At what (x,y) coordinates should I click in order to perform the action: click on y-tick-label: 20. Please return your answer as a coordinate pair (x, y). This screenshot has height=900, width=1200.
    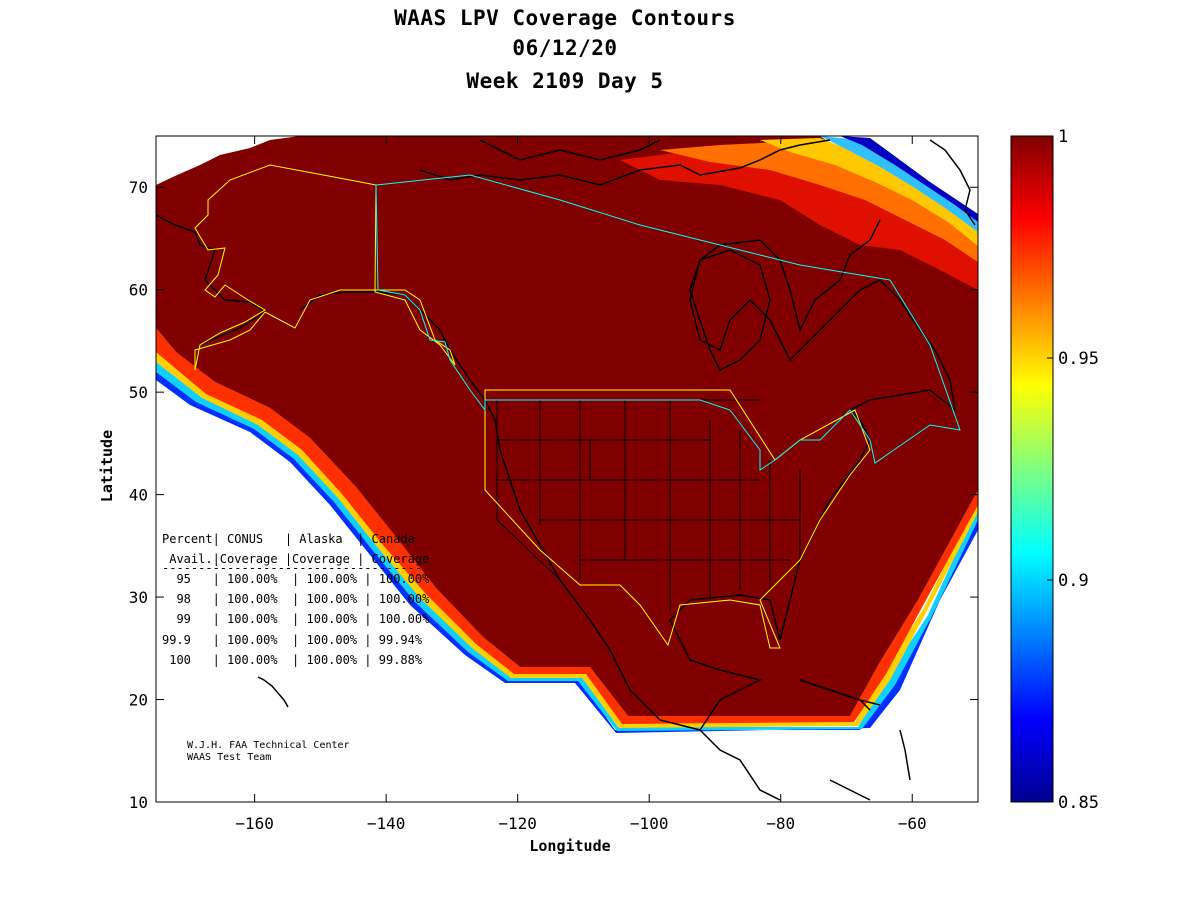
    Looking at the image, I should click on (138, 700).